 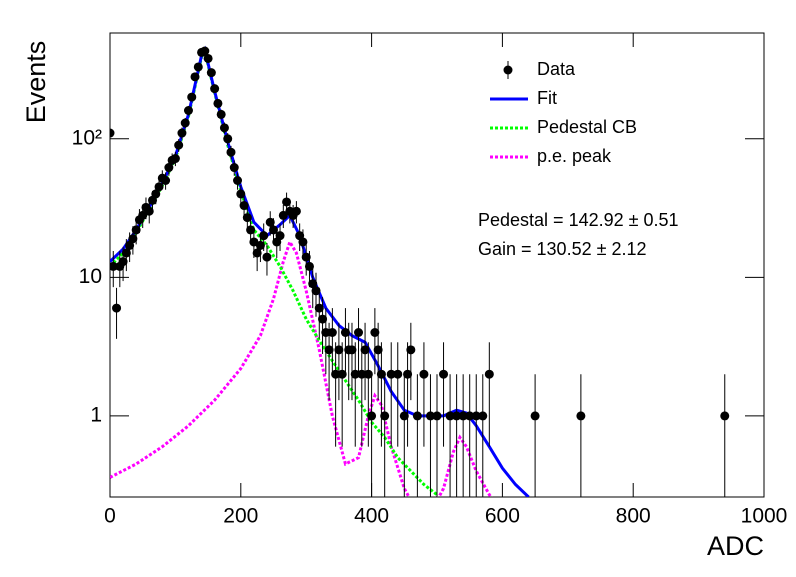 What do you see at coordinates (633, 516) in the screenshot?
I see `x-tick-label: 800` at bounding box center [633, 516].